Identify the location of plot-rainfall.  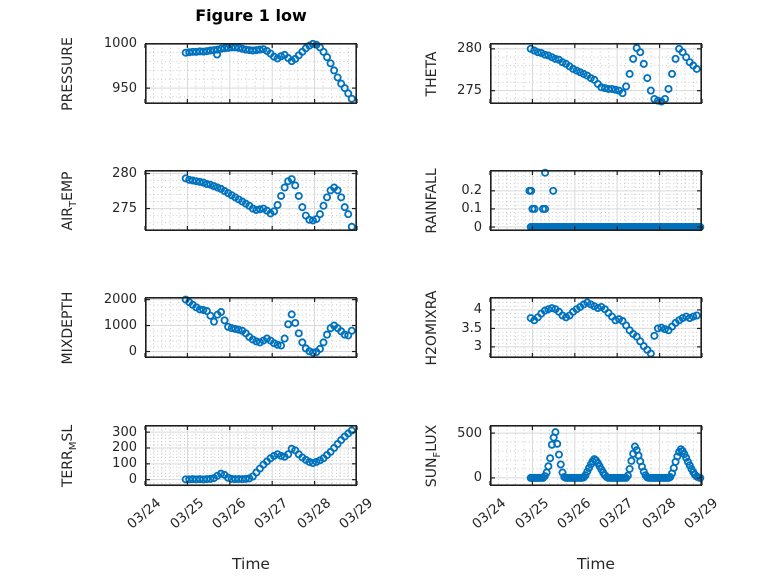
(597, 200).